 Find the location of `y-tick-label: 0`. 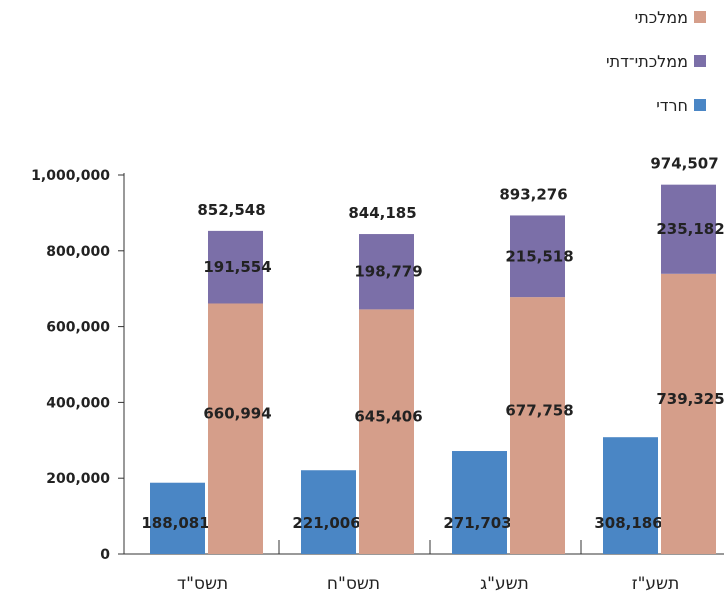

y-tick-label: 0 is located at coordinates (105, 555).